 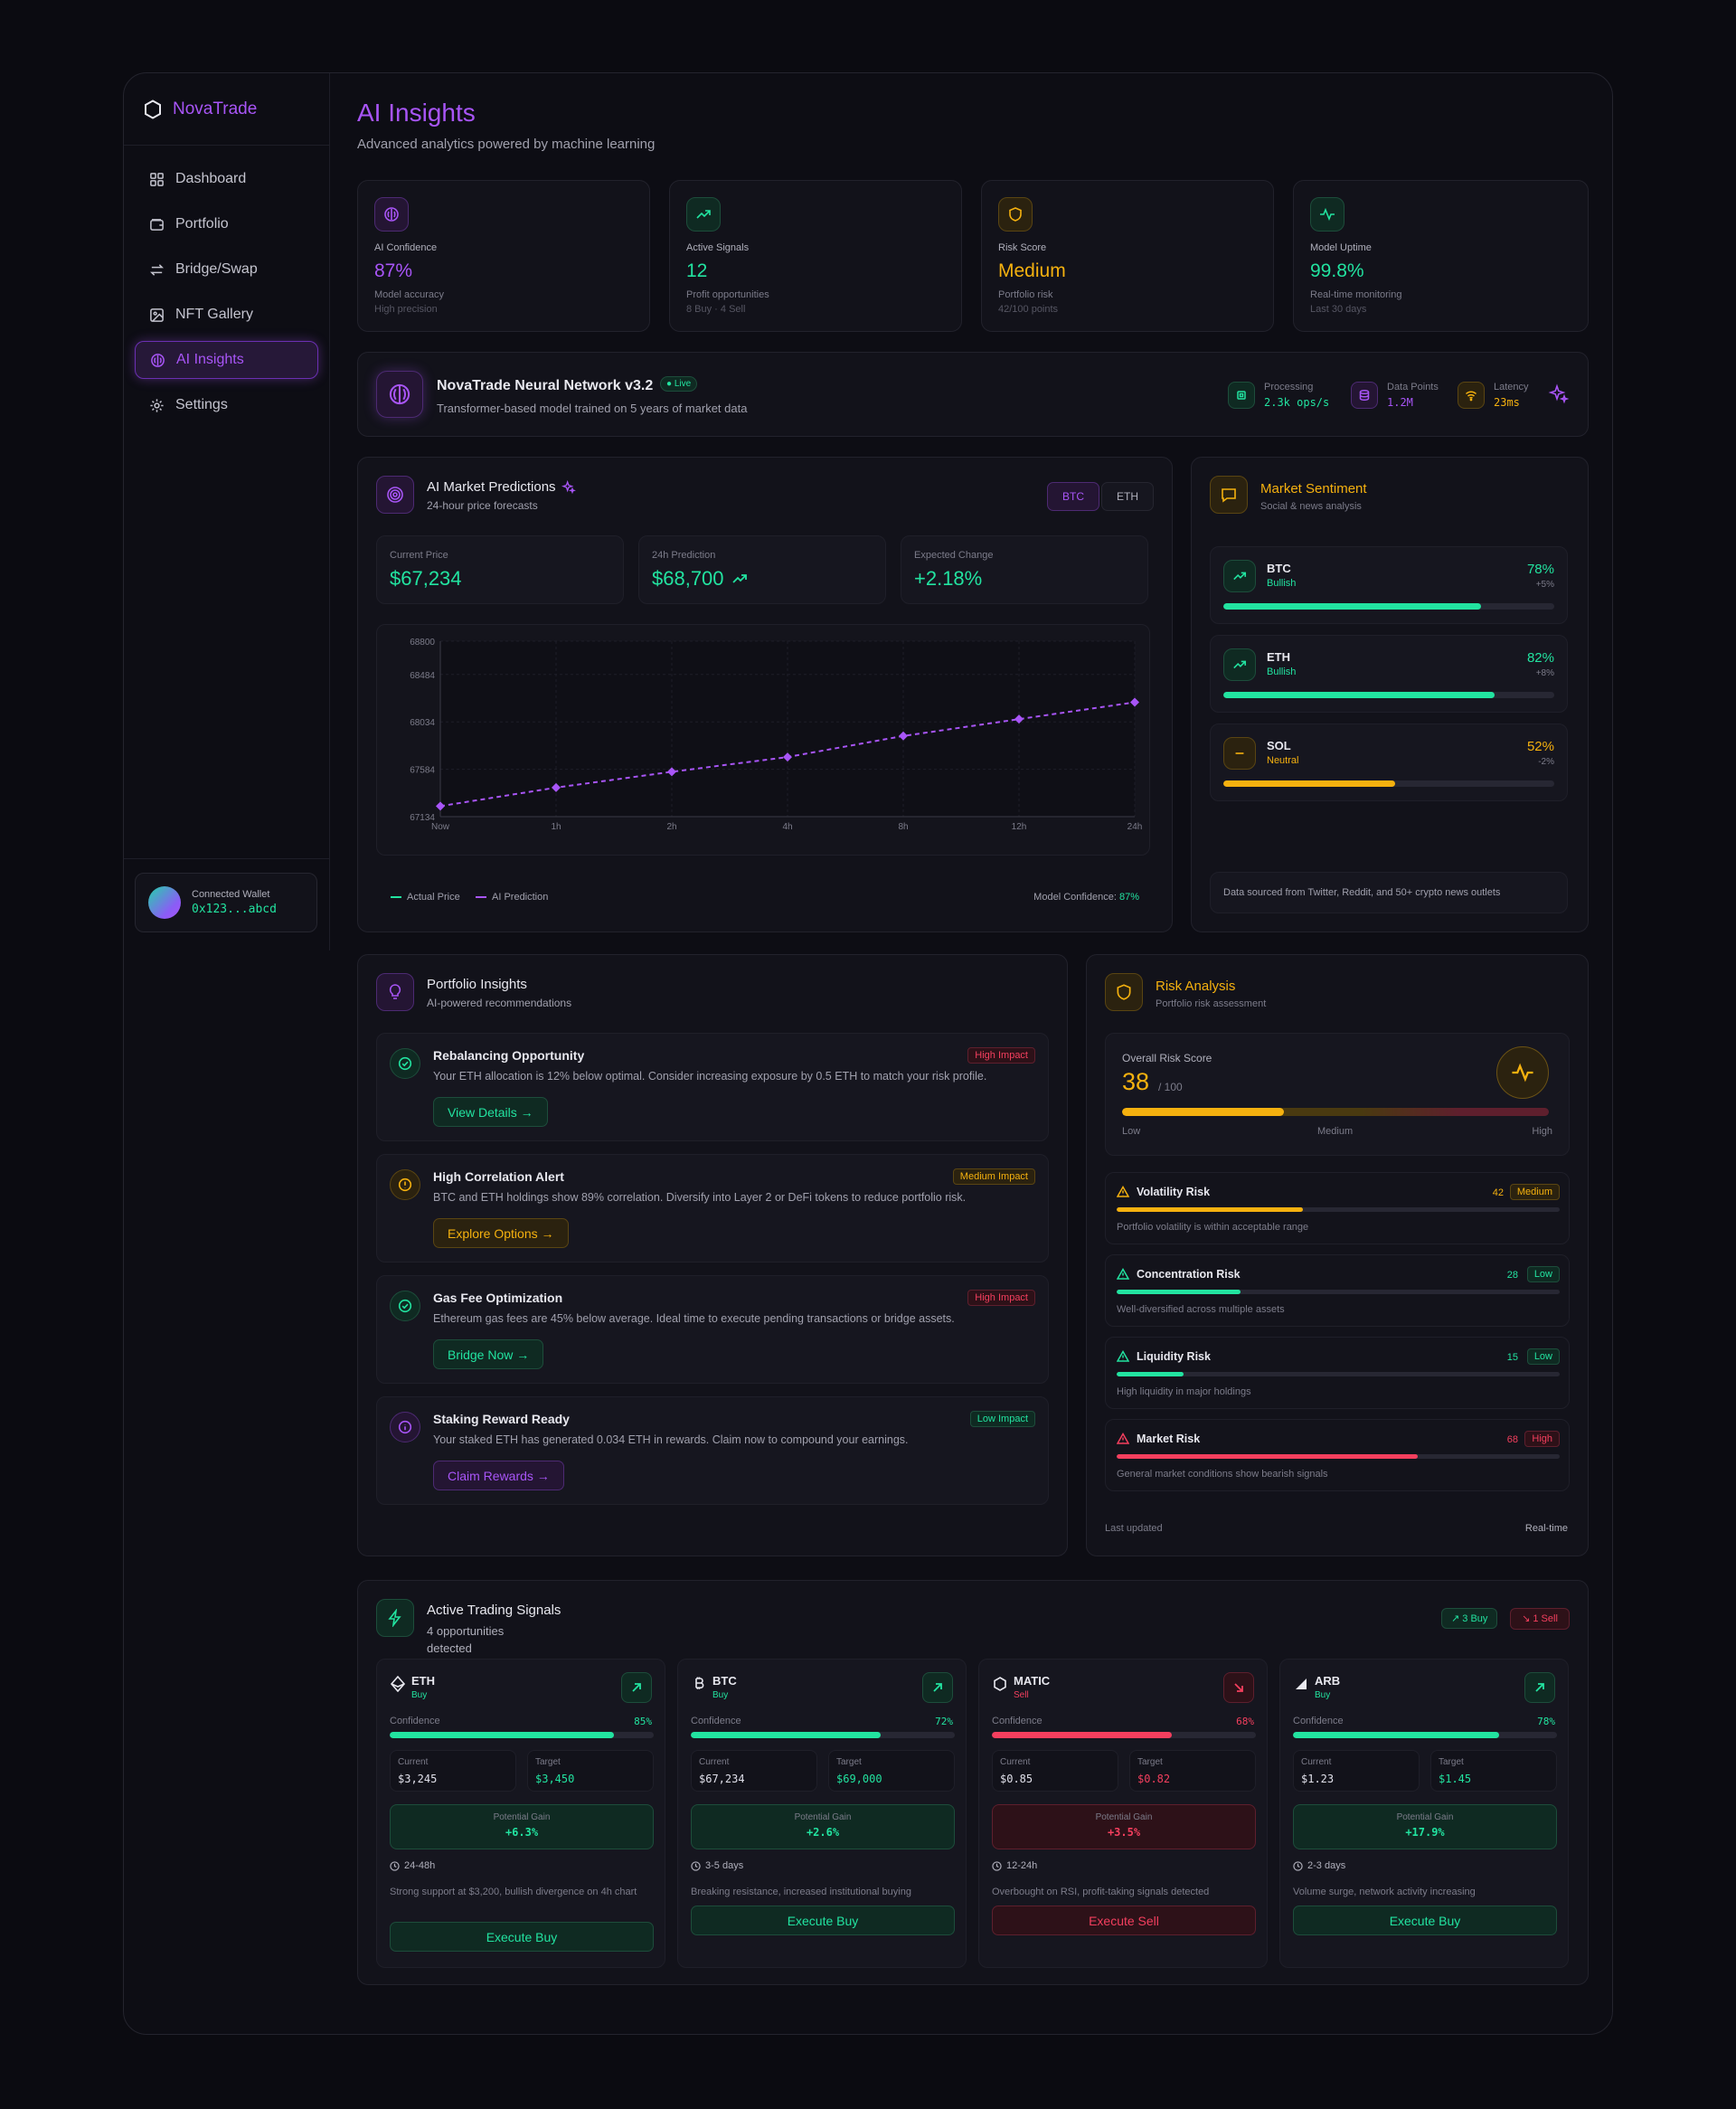 What do you see at coordinates (1082, 1735) in the screenshot?
I see `confidence-bar-fill` at bounding box center [1082, 1735].